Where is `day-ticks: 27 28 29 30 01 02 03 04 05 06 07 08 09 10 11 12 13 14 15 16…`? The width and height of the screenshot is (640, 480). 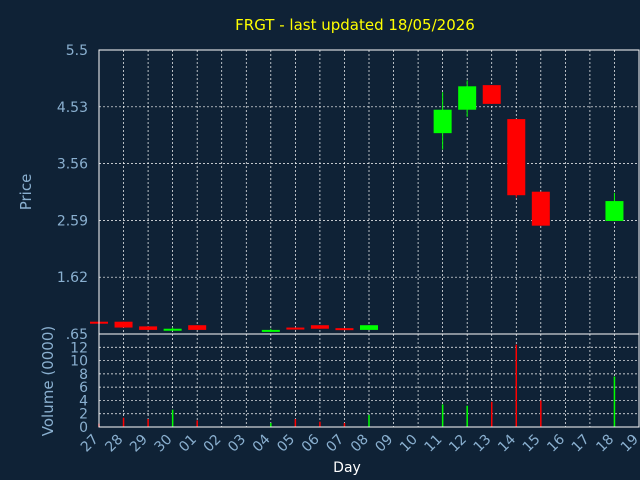 day-ticks: 27 28 29 30 01 02 03 04 05 06 07 08 09 10 11 12 13 14 15 16… is located at coordinates (359, 443).